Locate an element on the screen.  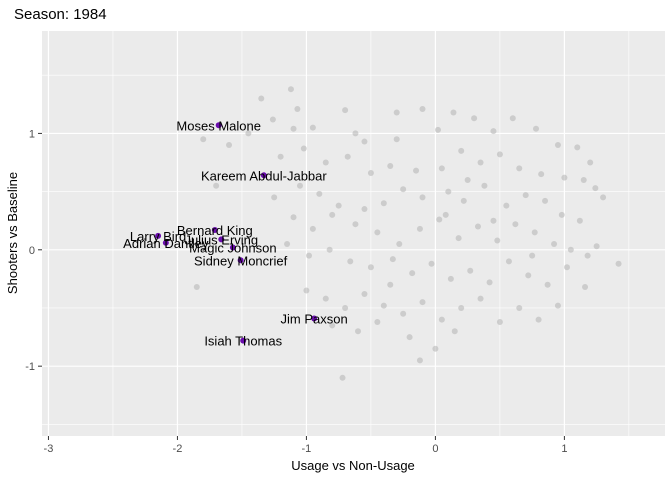
y-tick-label: 0 is located at coordinates (32, 251).